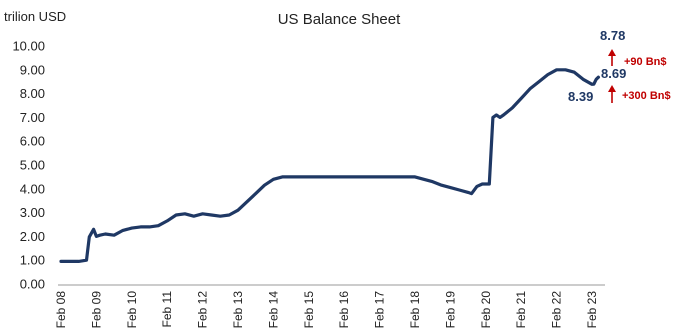 The height and width of the screenshot is (332, 675). What do you see at coordinates (612, 57) in the screenshot?
I see `upper-arrow-icon` at bounding box center [612, 57].